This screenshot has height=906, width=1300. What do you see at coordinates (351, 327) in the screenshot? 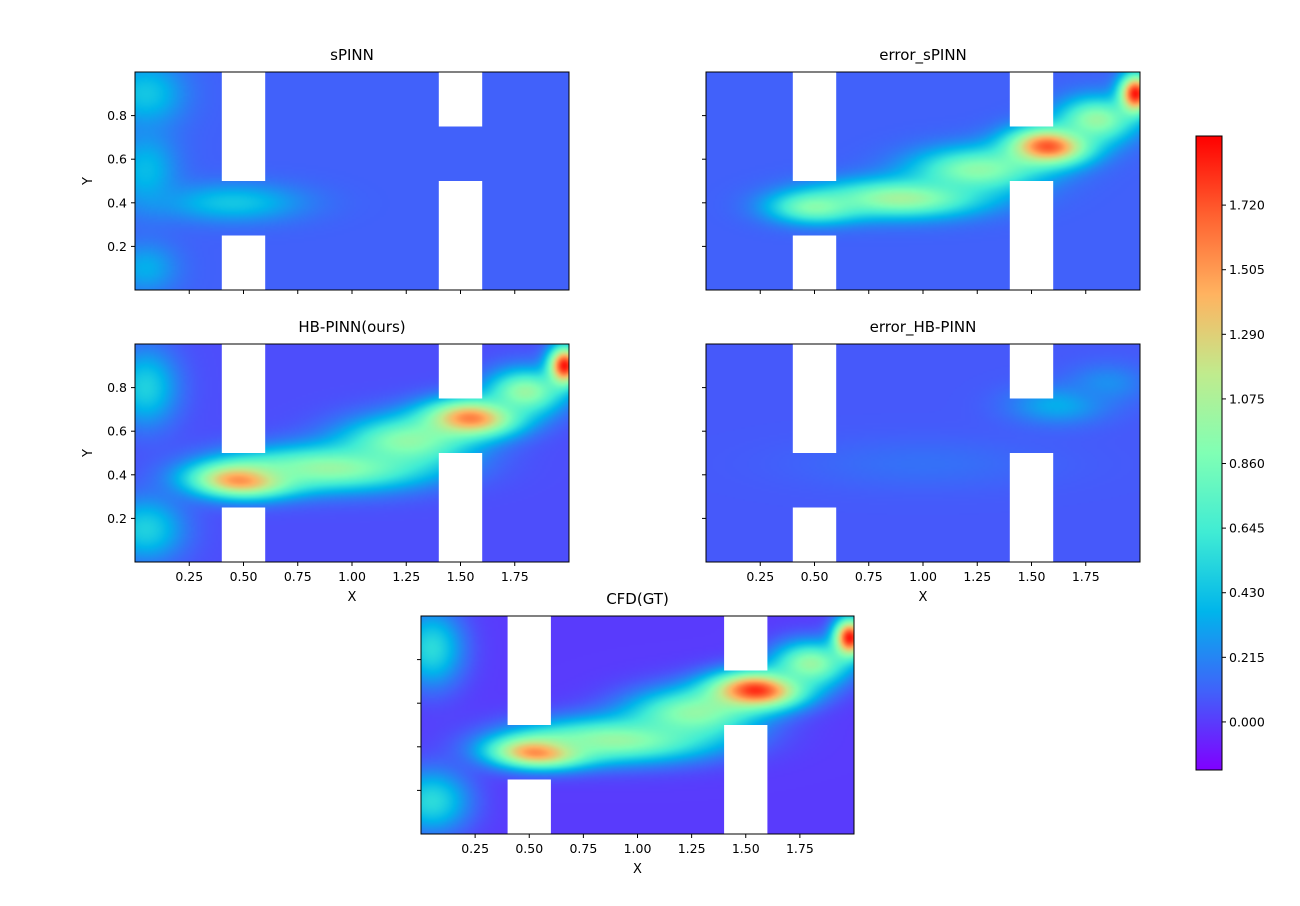
I see `panel-title: HB-PINN(ours)` at bounding box center [351, 327].